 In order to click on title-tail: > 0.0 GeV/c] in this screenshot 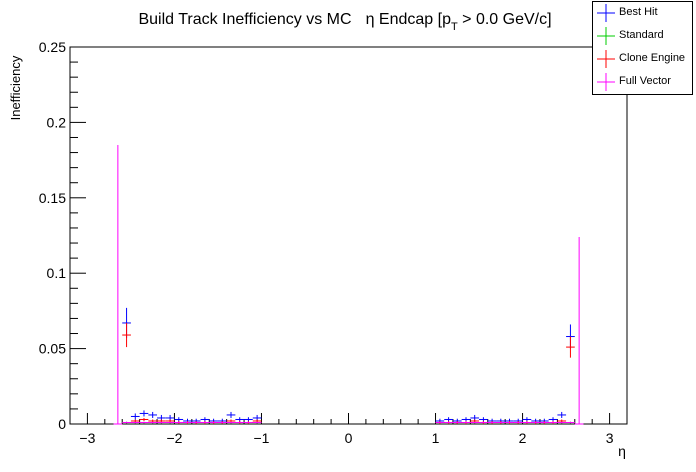, I will do `click(505, 19)`.